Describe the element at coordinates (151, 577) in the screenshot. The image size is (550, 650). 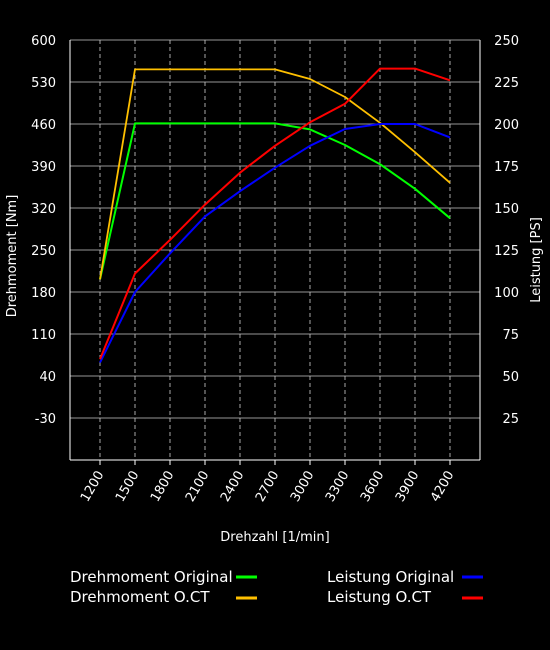
I see `legend-label: Drehmoment Original` at that location.